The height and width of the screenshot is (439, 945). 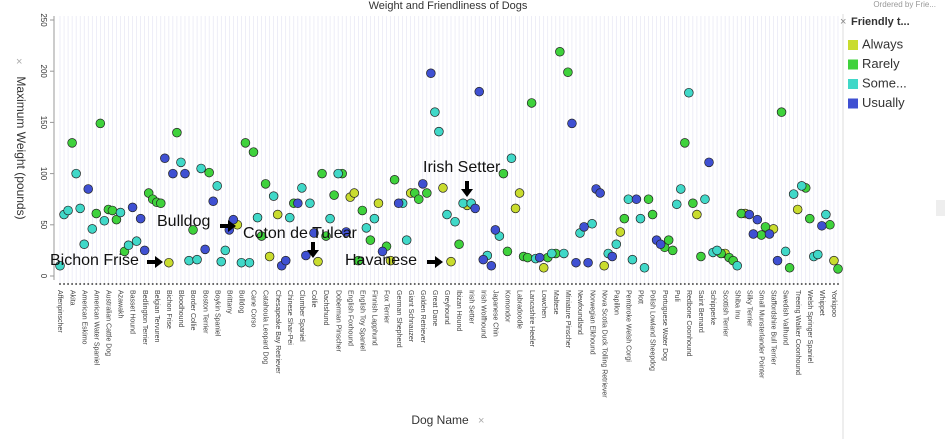 I want to click on panel-handle, so click(x=940, y=208).